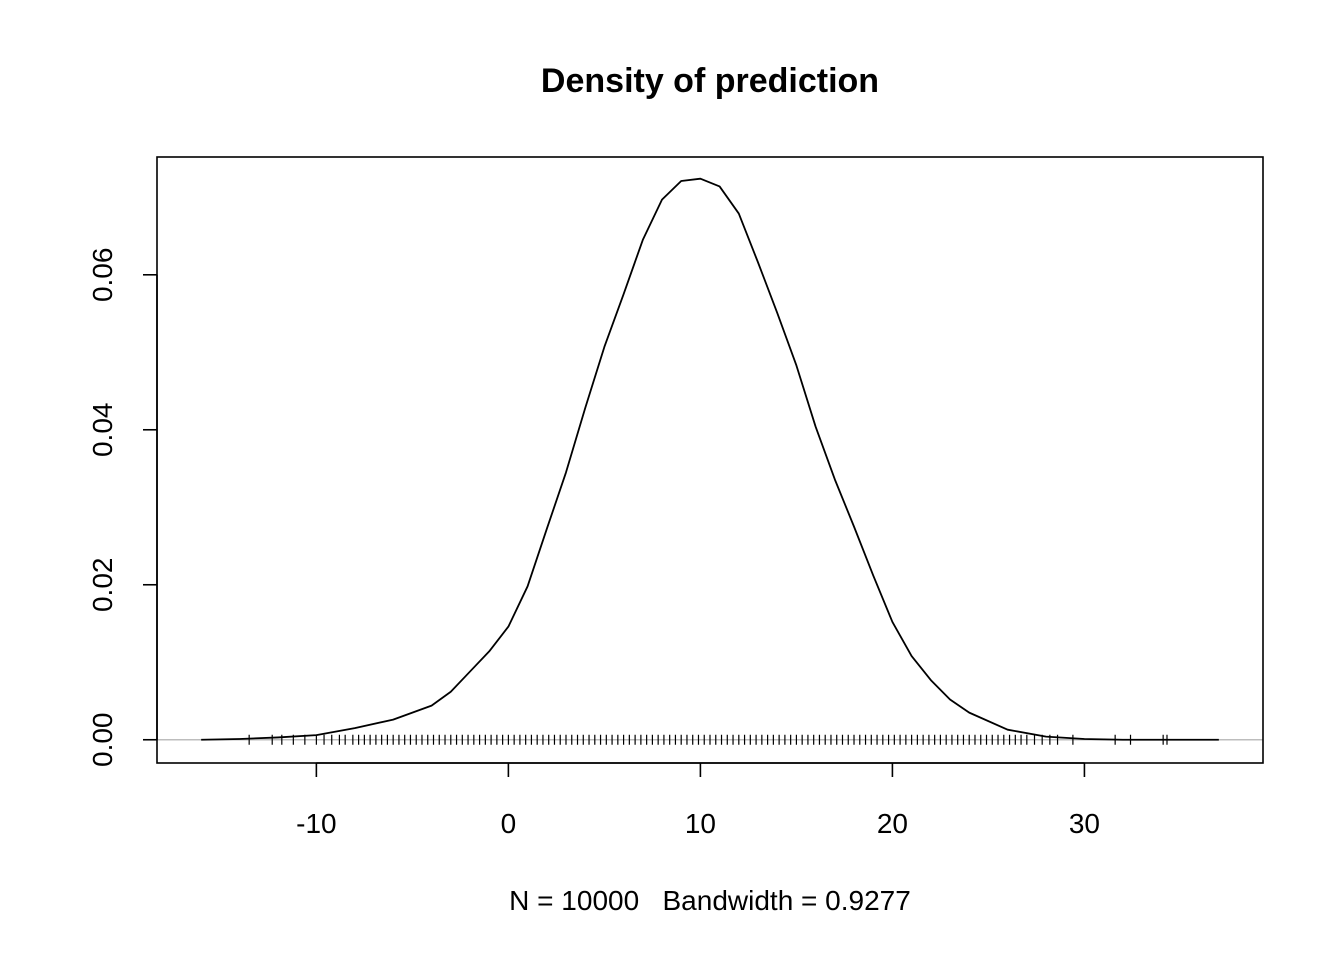  What do you see at coordinates (700, 823) in the screenshot?
I see `x-tick-label: 10` at bounding box center [700, 823].